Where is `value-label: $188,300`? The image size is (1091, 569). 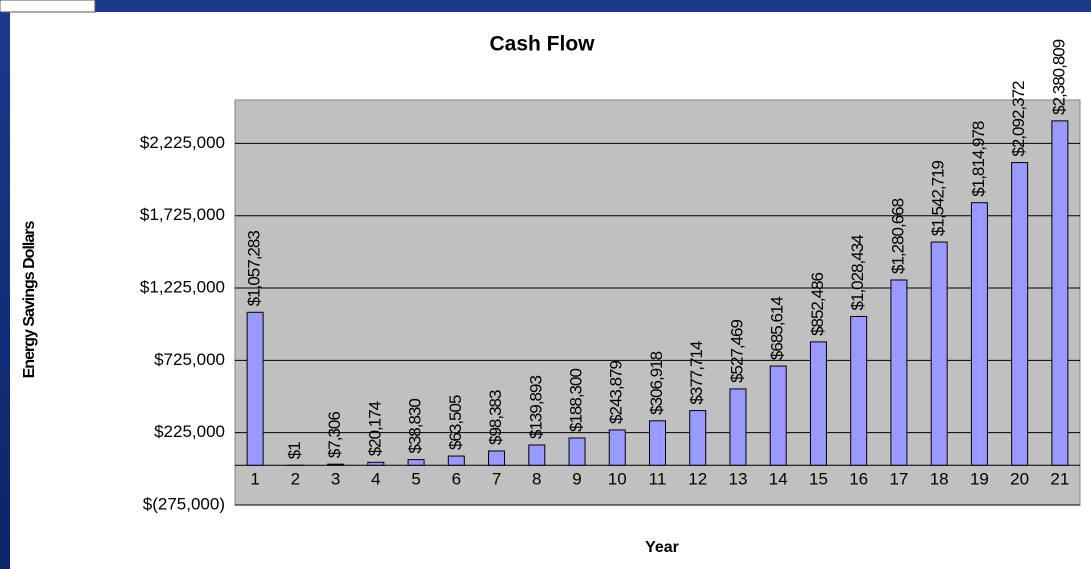 value-label: $188,300 is located at coordinates (576, 400).